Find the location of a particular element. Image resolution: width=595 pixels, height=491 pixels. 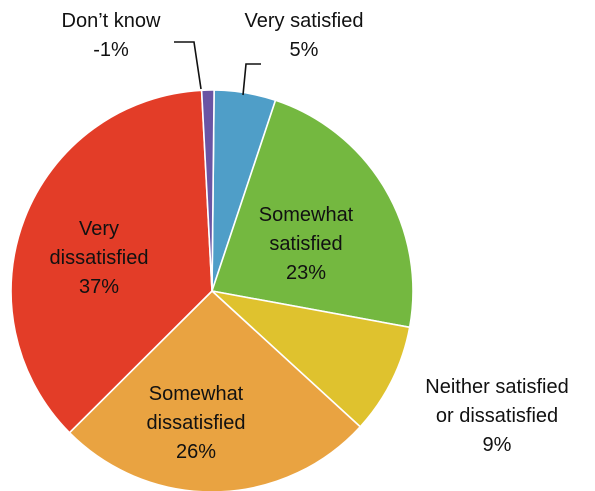

slice-label: Somewhat satisfied 23% is located at coordinates (306, 244).